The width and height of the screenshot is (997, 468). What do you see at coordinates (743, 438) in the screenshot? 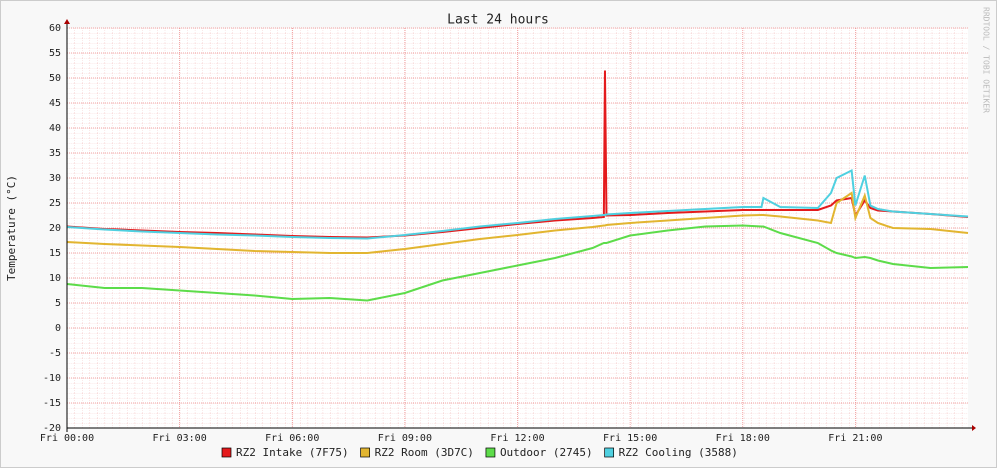
I see `x-tick-label: Fri 18:00` at bounding box center [743, 438].